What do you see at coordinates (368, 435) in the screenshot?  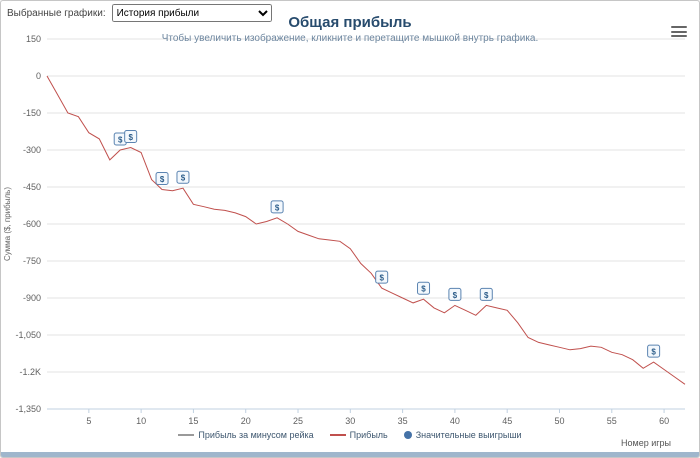 I see `legend-label: Прибыль` at bounding box center [368, 435].